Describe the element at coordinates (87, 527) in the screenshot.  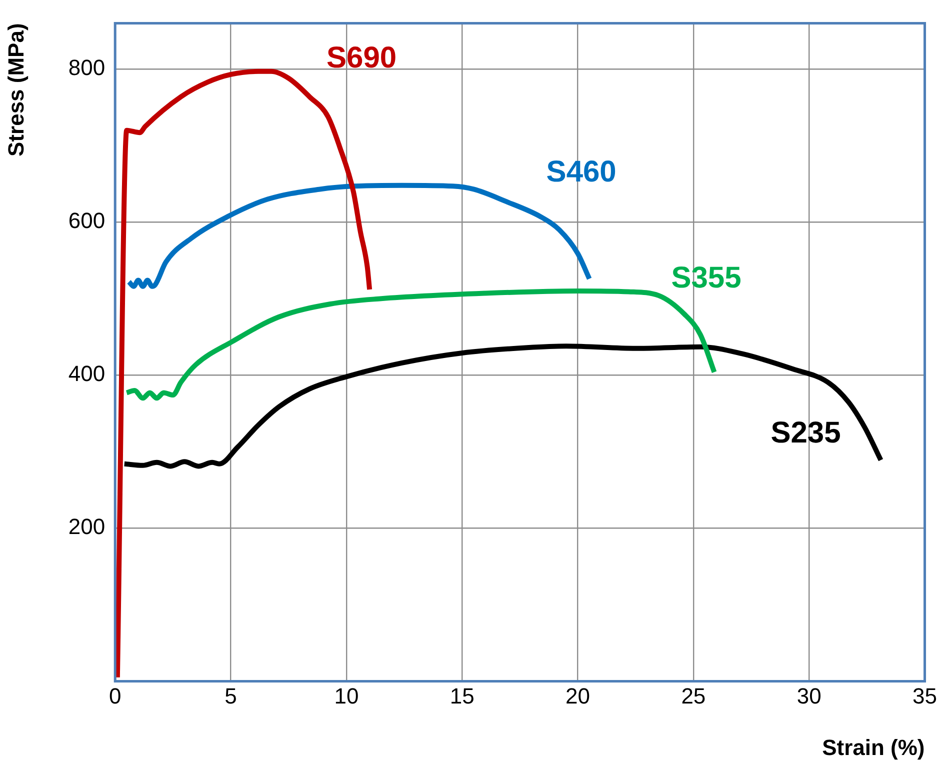
I see `y-tick-label: 200` at that location.